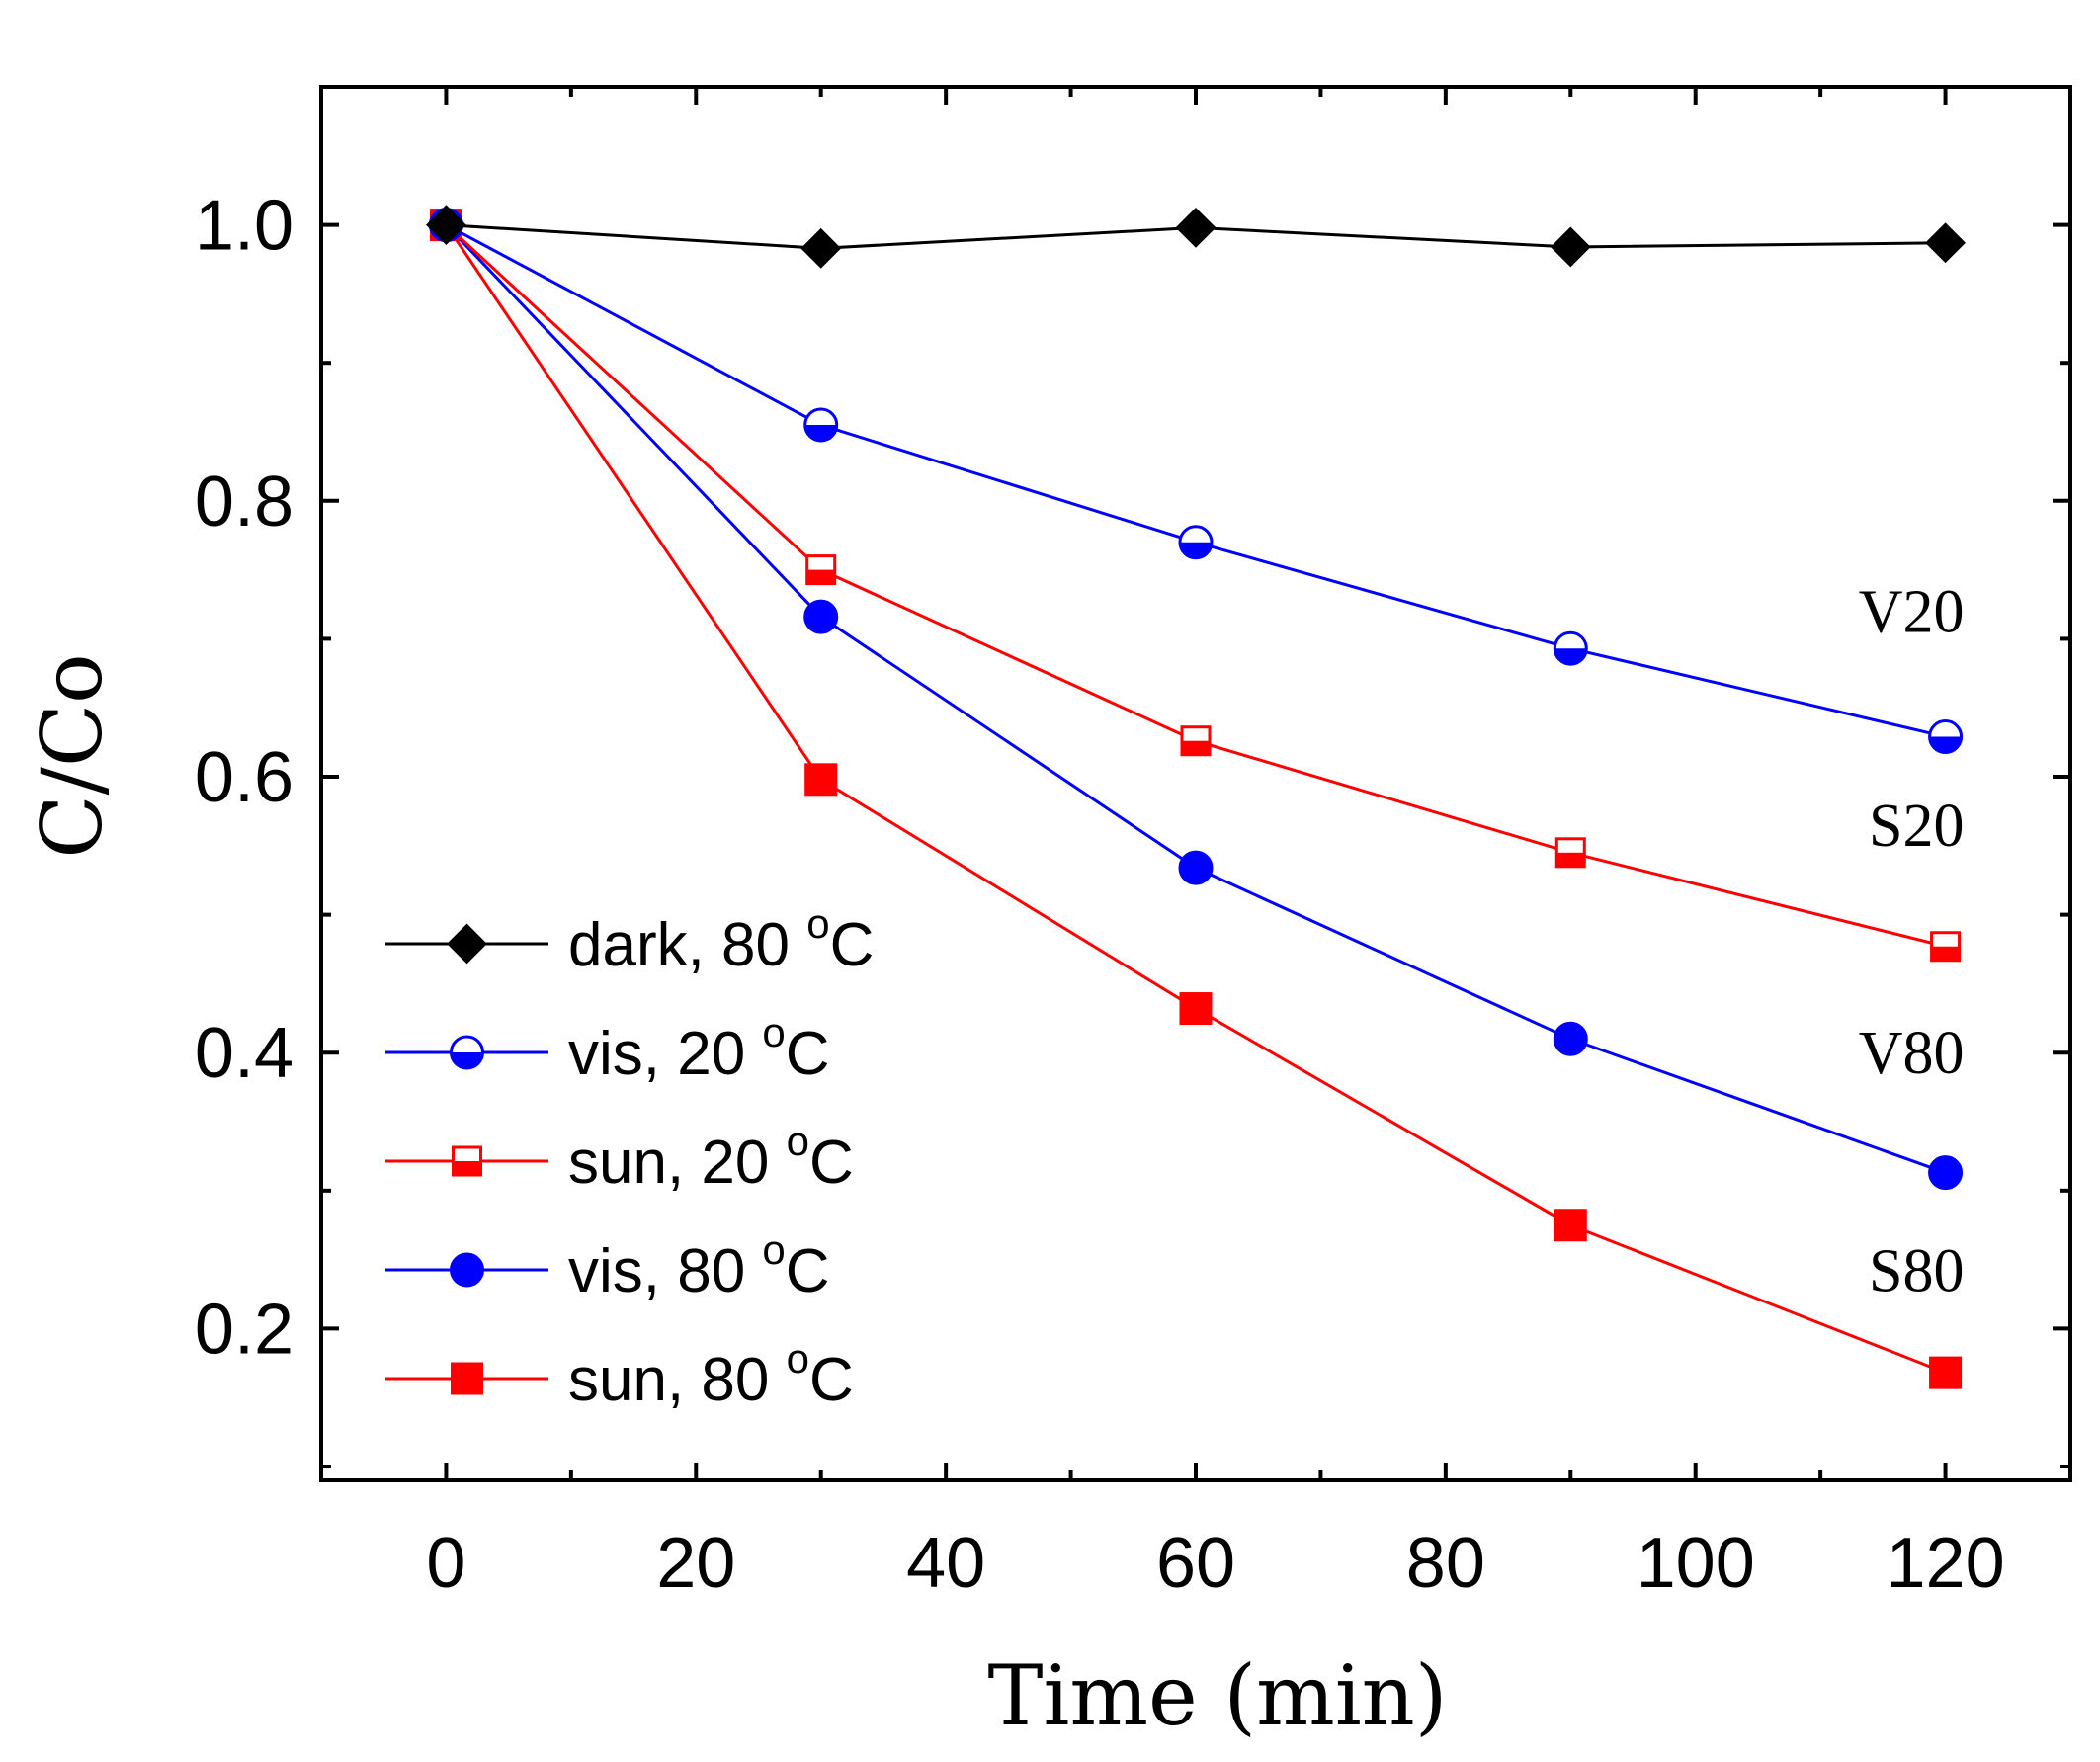 The image size is (2100, 1762). Describe the element at coordinates (244, 502) in the screenshot. I see `y-tick-label: 0.8` at that location.